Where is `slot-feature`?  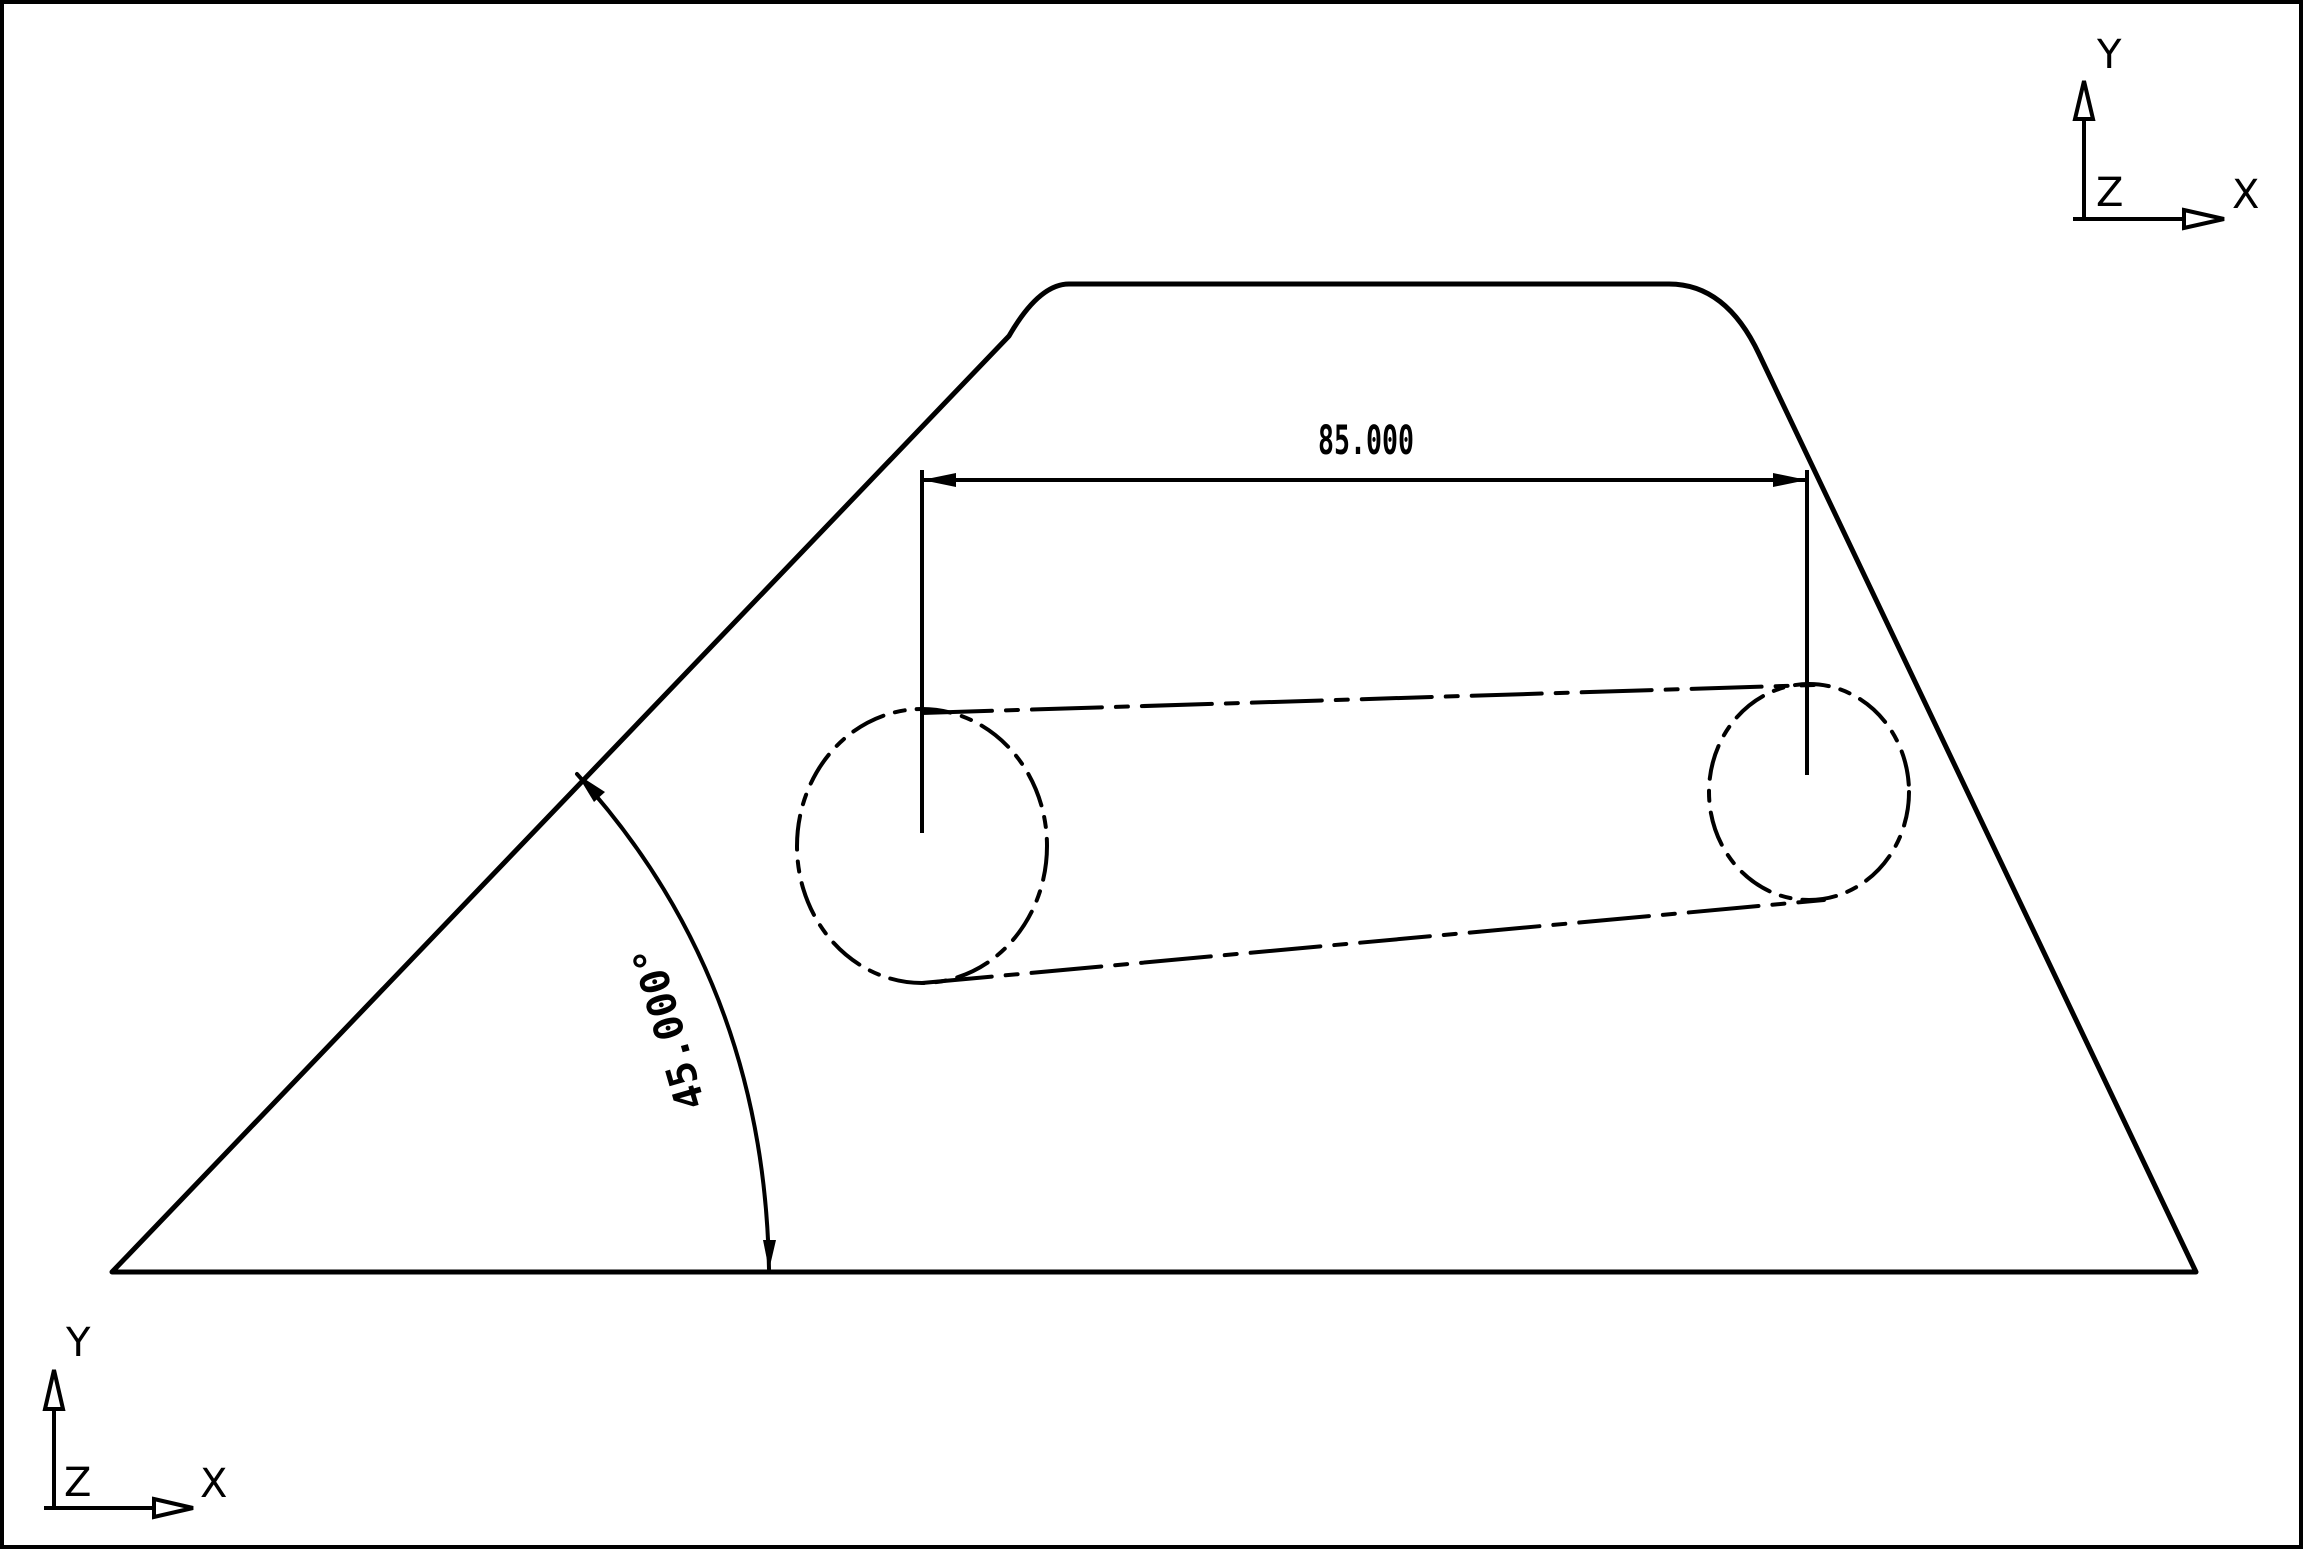
slot-feature is located at coordinates (1353, 833).